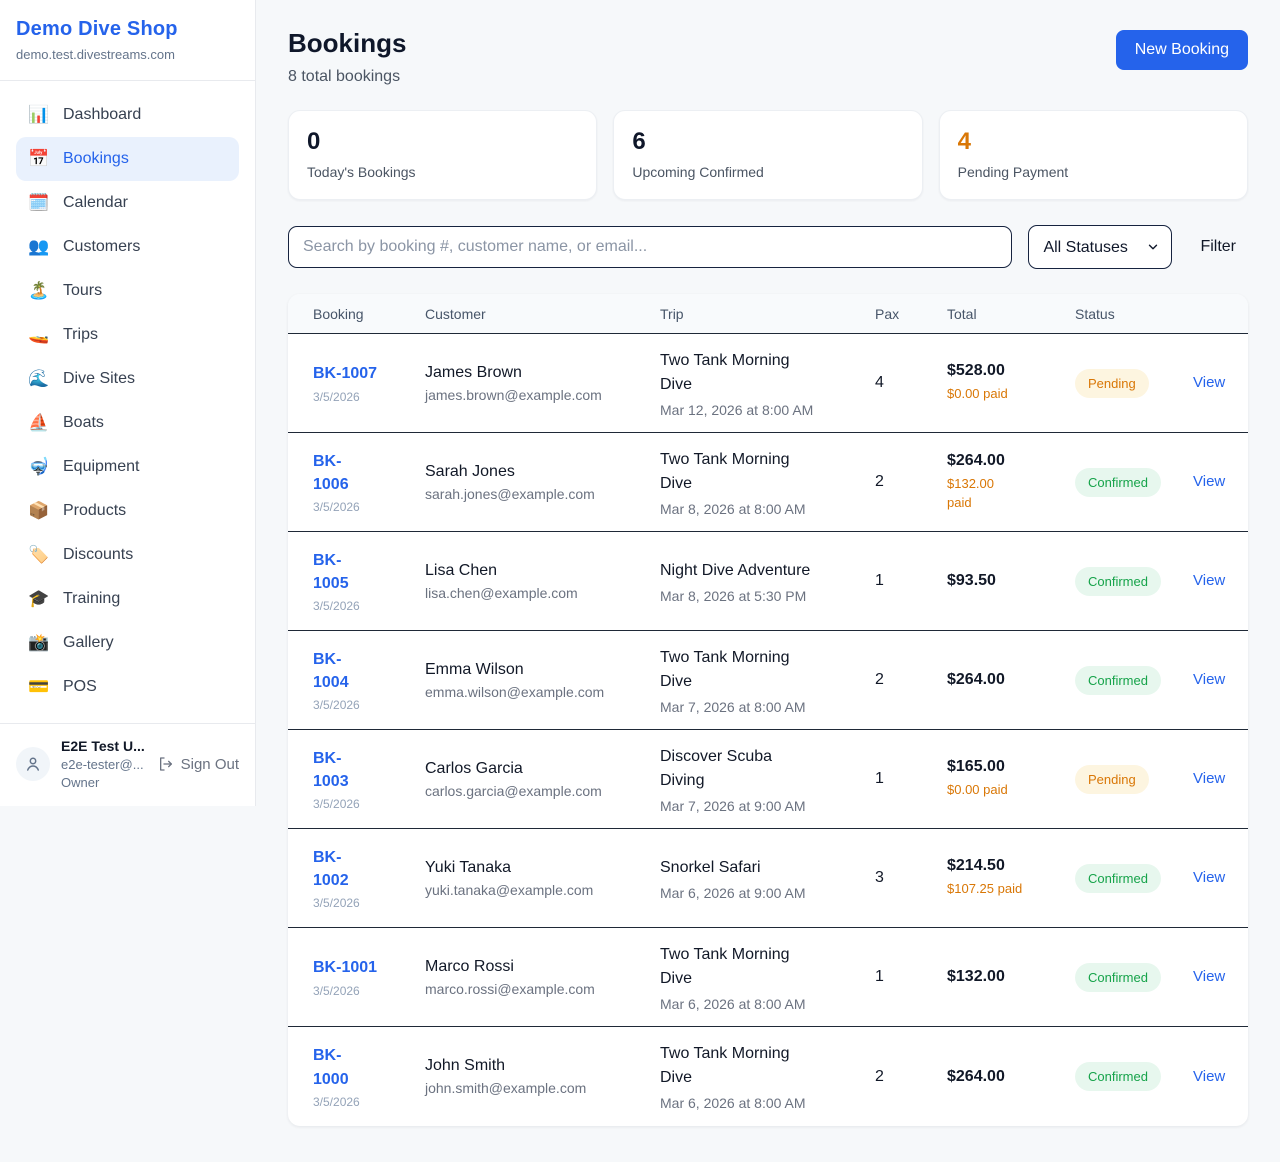  I want to click on spiral-calendar-icon: 🗓️, so click(39, 202).